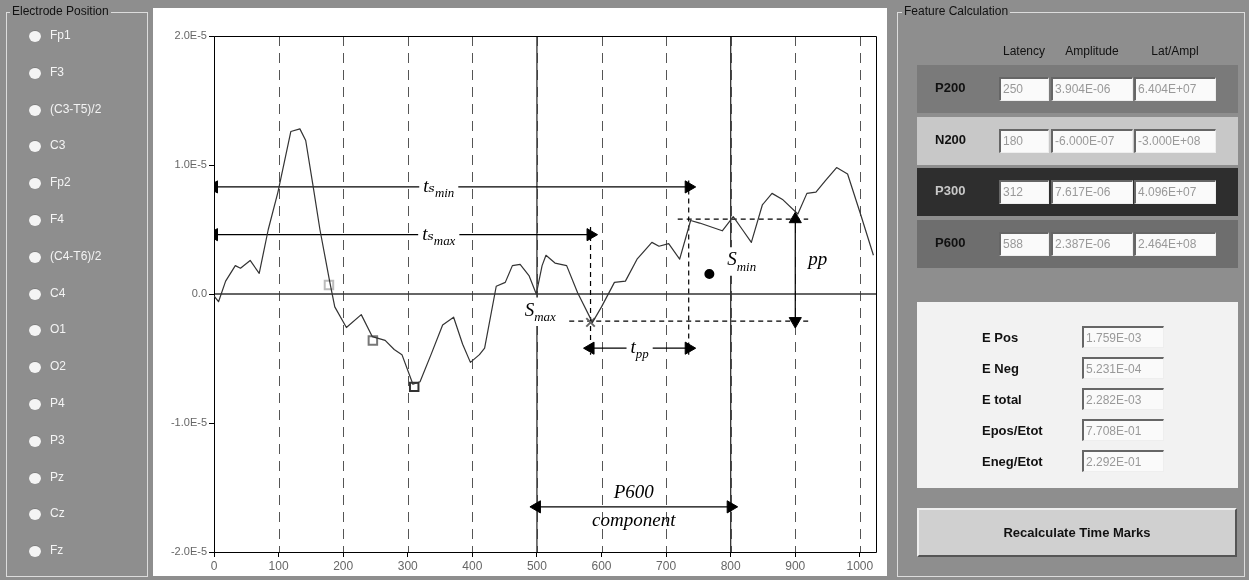 Image resolution: width=1249 pixels, height=580 pixels. What do you see at coordinates (57, 71) in the screenshot?
I see `category-label: F3` at bounding box center [57, 71].